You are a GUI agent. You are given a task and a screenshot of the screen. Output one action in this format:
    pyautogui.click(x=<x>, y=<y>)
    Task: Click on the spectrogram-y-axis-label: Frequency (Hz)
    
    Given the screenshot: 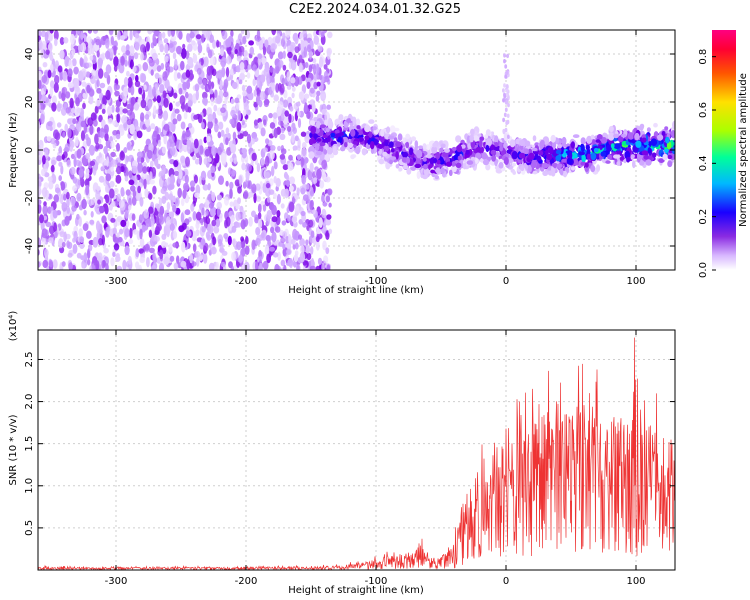 What is the action you would take?
    pyautogui.click(x=13, y=150)
    